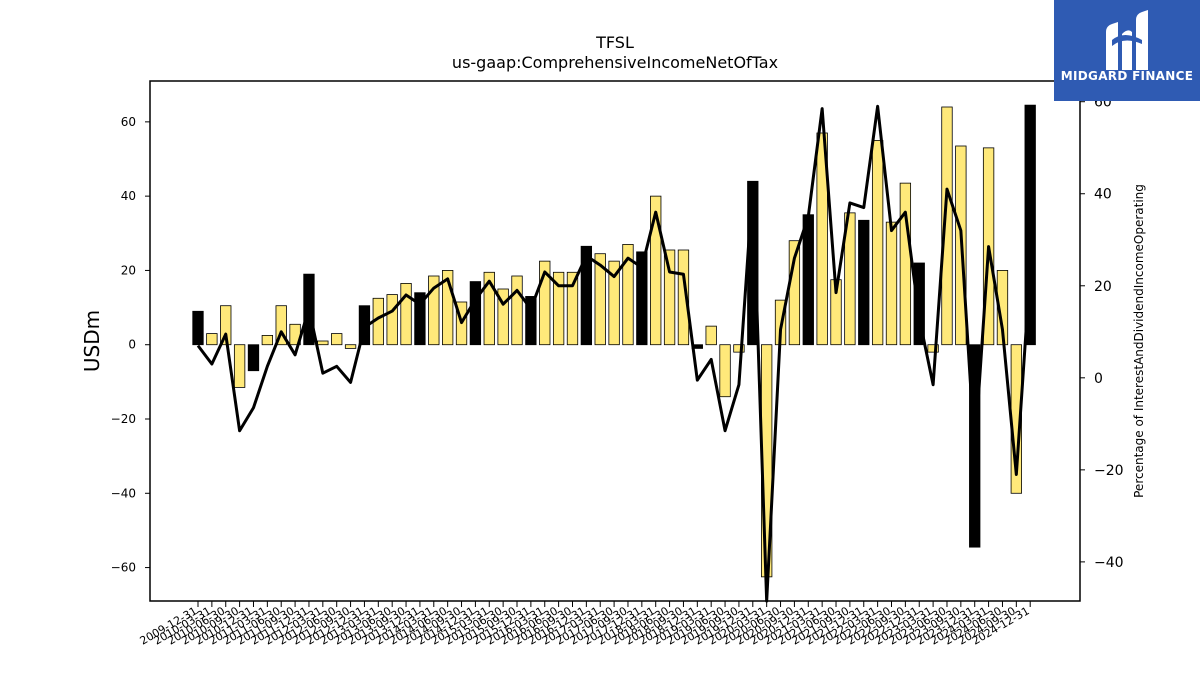  I want to click on y-tick-label: 40, so click(128, 196).